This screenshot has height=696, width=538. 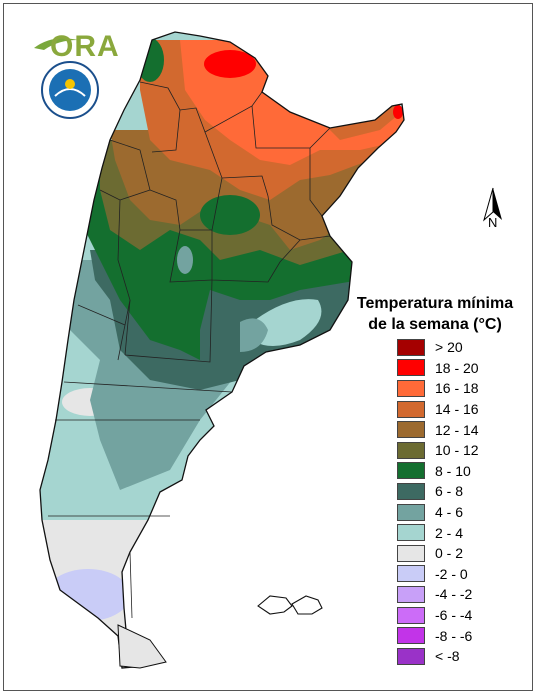 I want to click on legend-item: 8 - 10, so click(x=438, y=471).